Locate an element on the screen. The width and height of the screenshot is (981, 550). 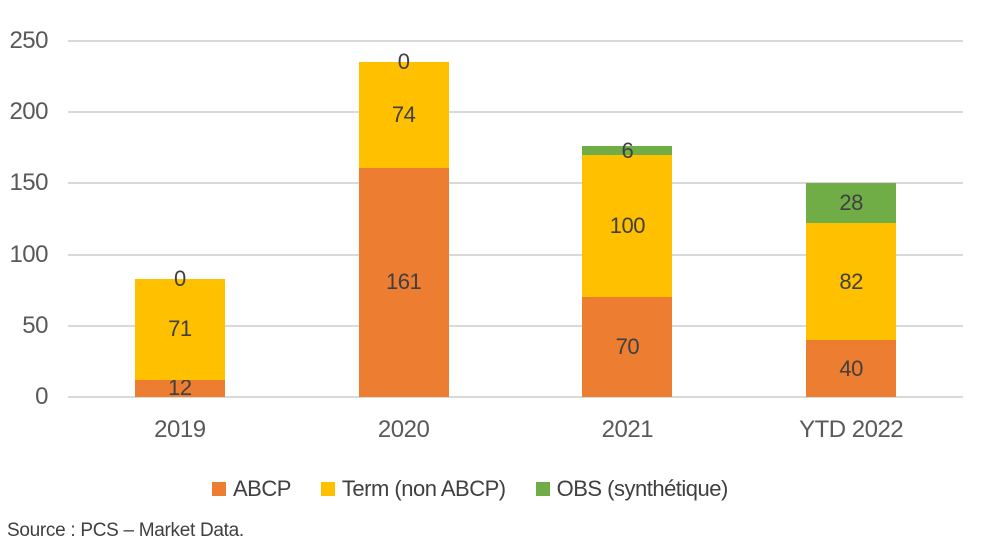
legend-item-obs-synth-tique: OBS (synthétique) is located at coordinates (632, 489).